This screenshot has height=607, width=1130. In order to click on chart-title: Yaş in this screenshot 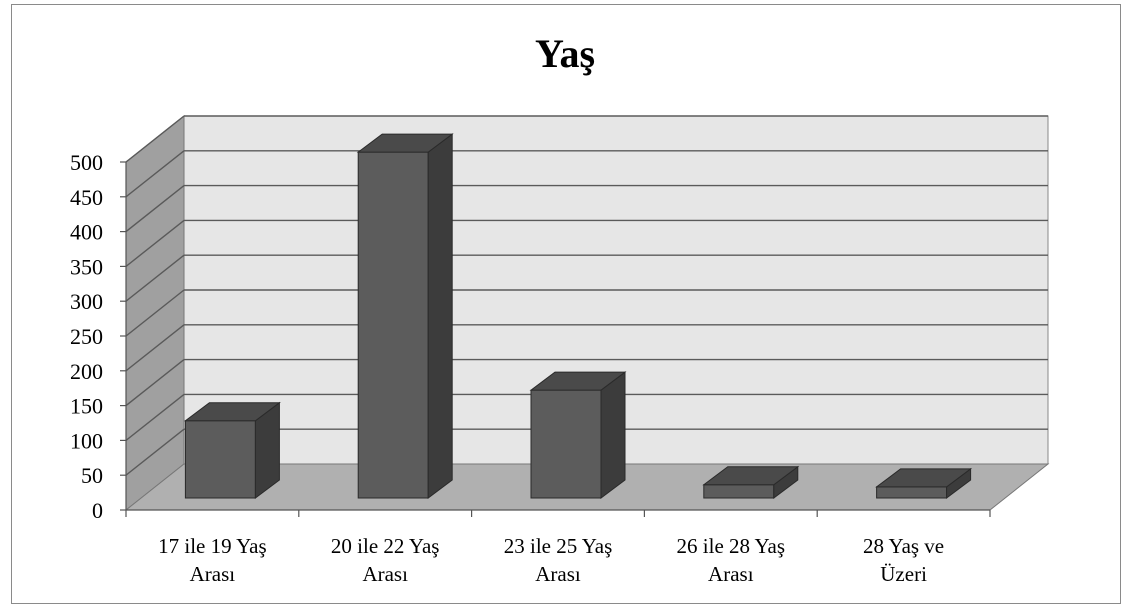, I will do `click(565, 53)`.